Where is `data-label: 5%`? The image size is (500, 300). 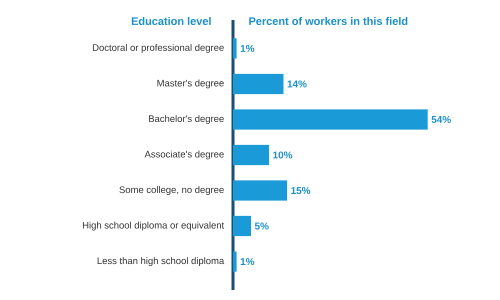 data-label: 5% is located at coordinates (261, 226).